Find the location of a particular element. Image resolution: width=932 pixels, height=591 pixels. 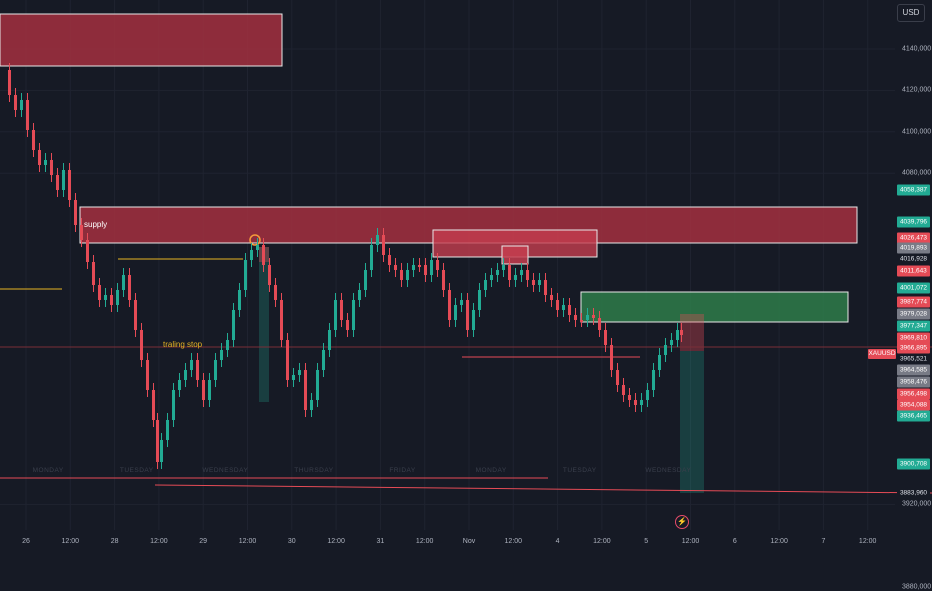

price-tick: 4140,000 is located at coordinates (917, 49).